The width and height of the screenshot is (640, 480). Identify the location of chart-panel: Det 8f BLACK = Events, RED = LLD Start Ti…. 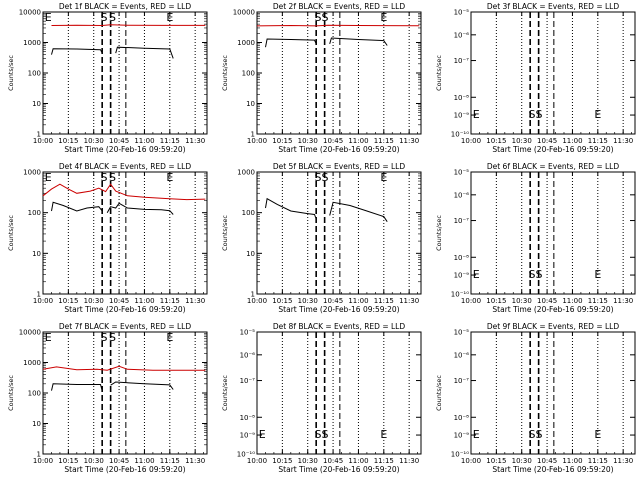
(321, 398).